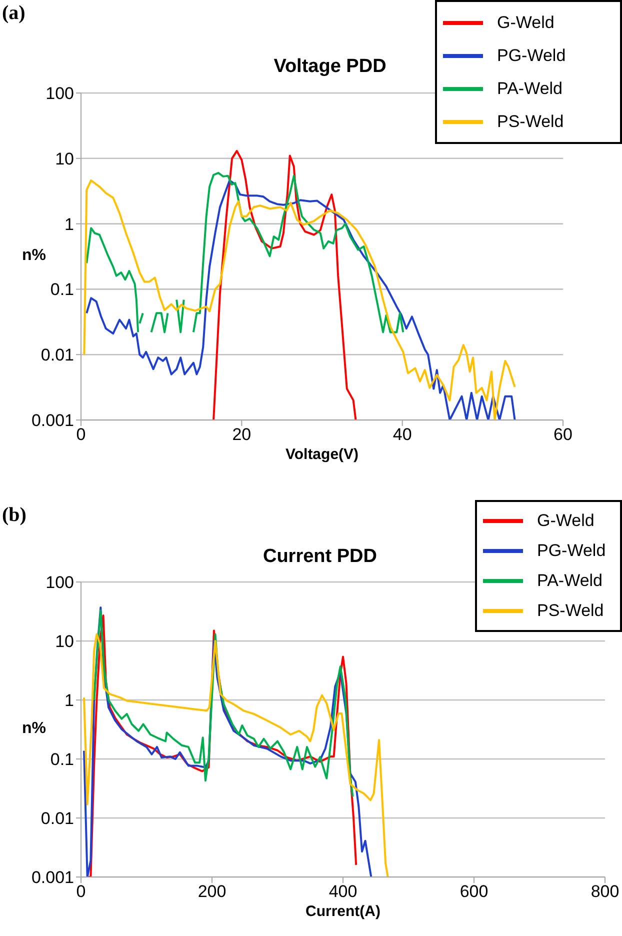 The image size is (622, 936). What do you see at coordinates (322, 454) in the screenshot?
I see `x-axis-title: Voltage(V)` at bounding box center [322, 454].